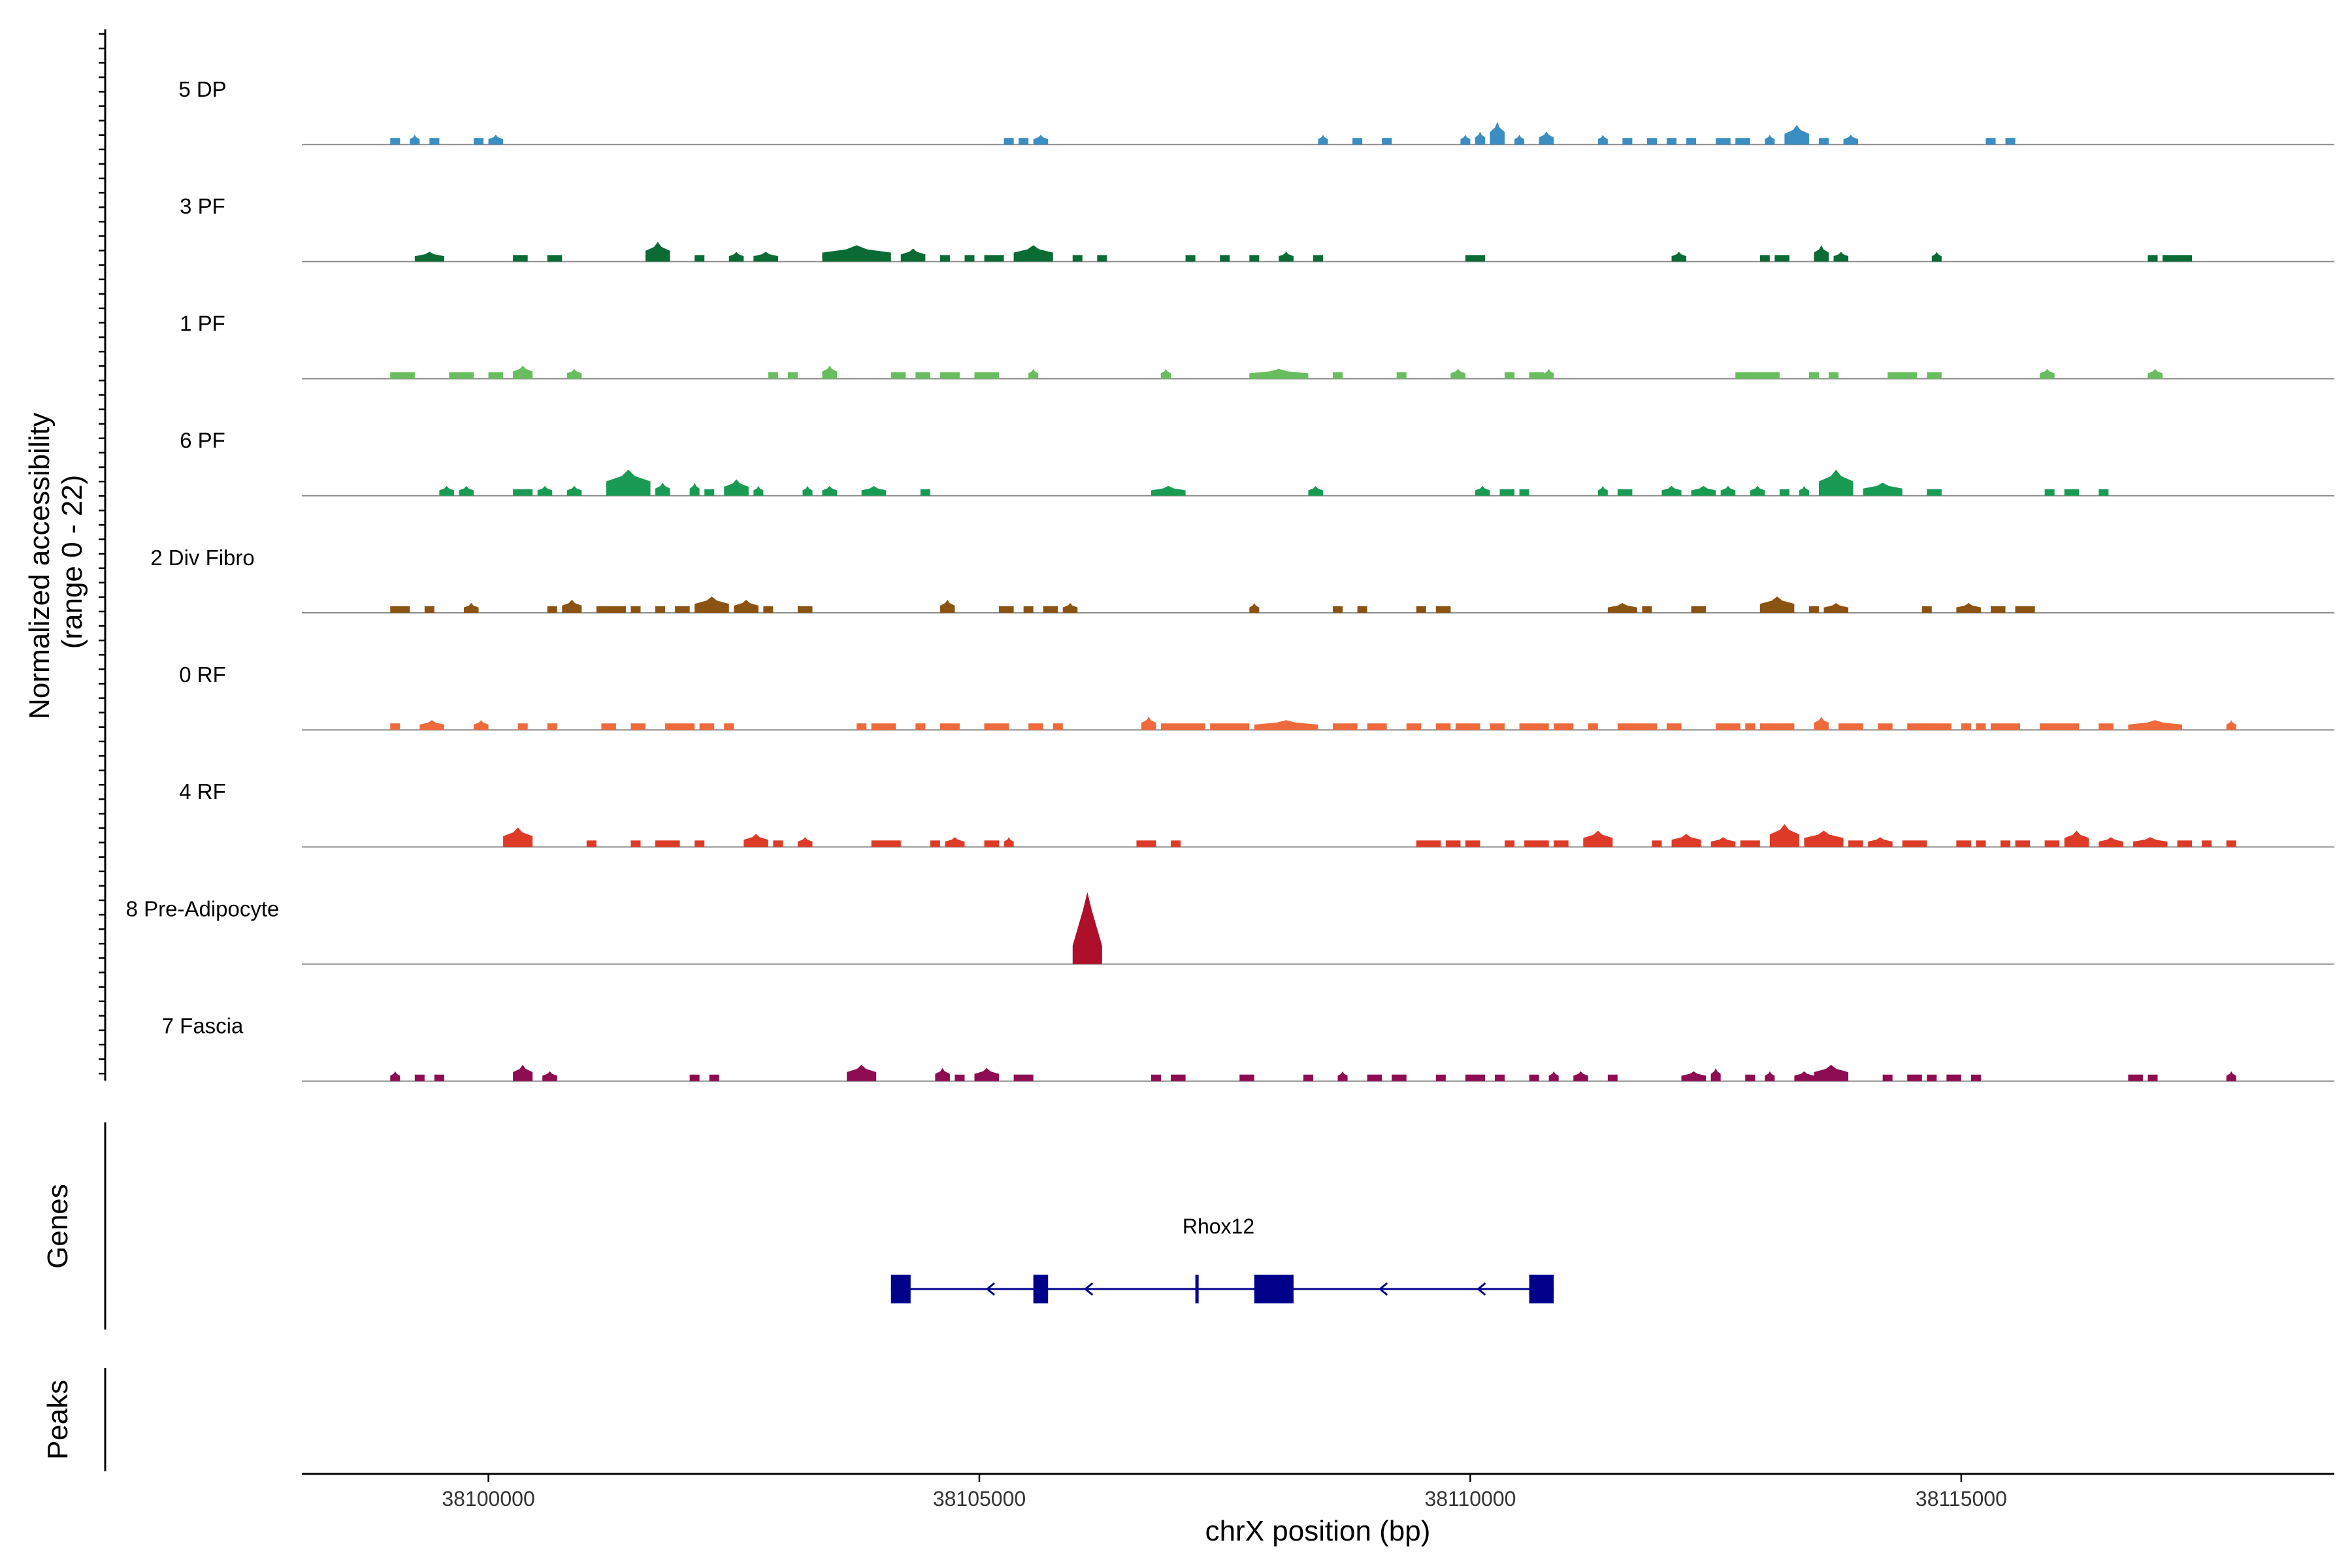 The height and width of the screenshot is (1568, 2352). Describe the element at coordinates (1088, 1289) in the screenshot. I see `strand-arrow` at that location.